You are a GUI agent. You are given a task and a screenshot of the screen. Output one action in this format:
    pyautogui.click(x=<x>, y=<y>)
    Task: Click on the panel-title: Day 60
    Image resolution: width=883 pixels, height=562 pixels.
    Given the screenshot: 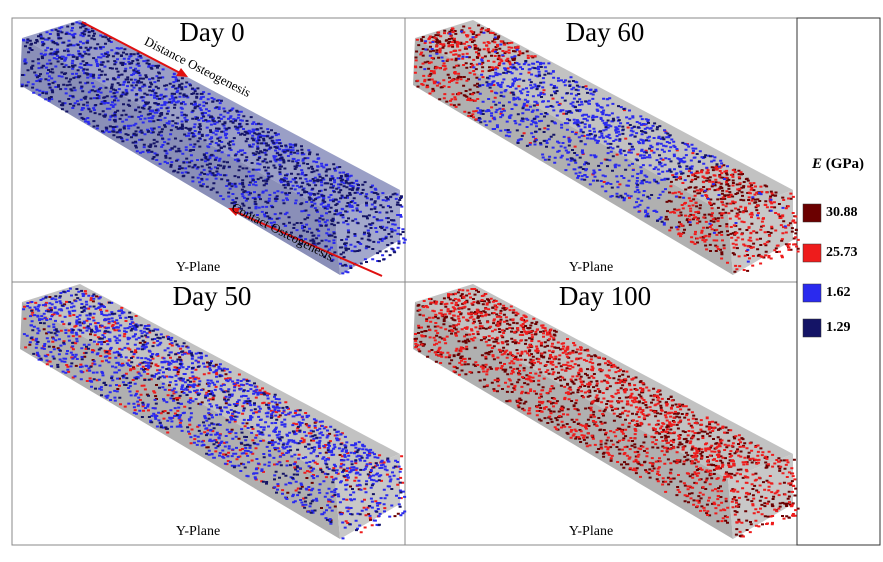 What is the action you would take?
    pyautogui.click(x=605, y=32)
    